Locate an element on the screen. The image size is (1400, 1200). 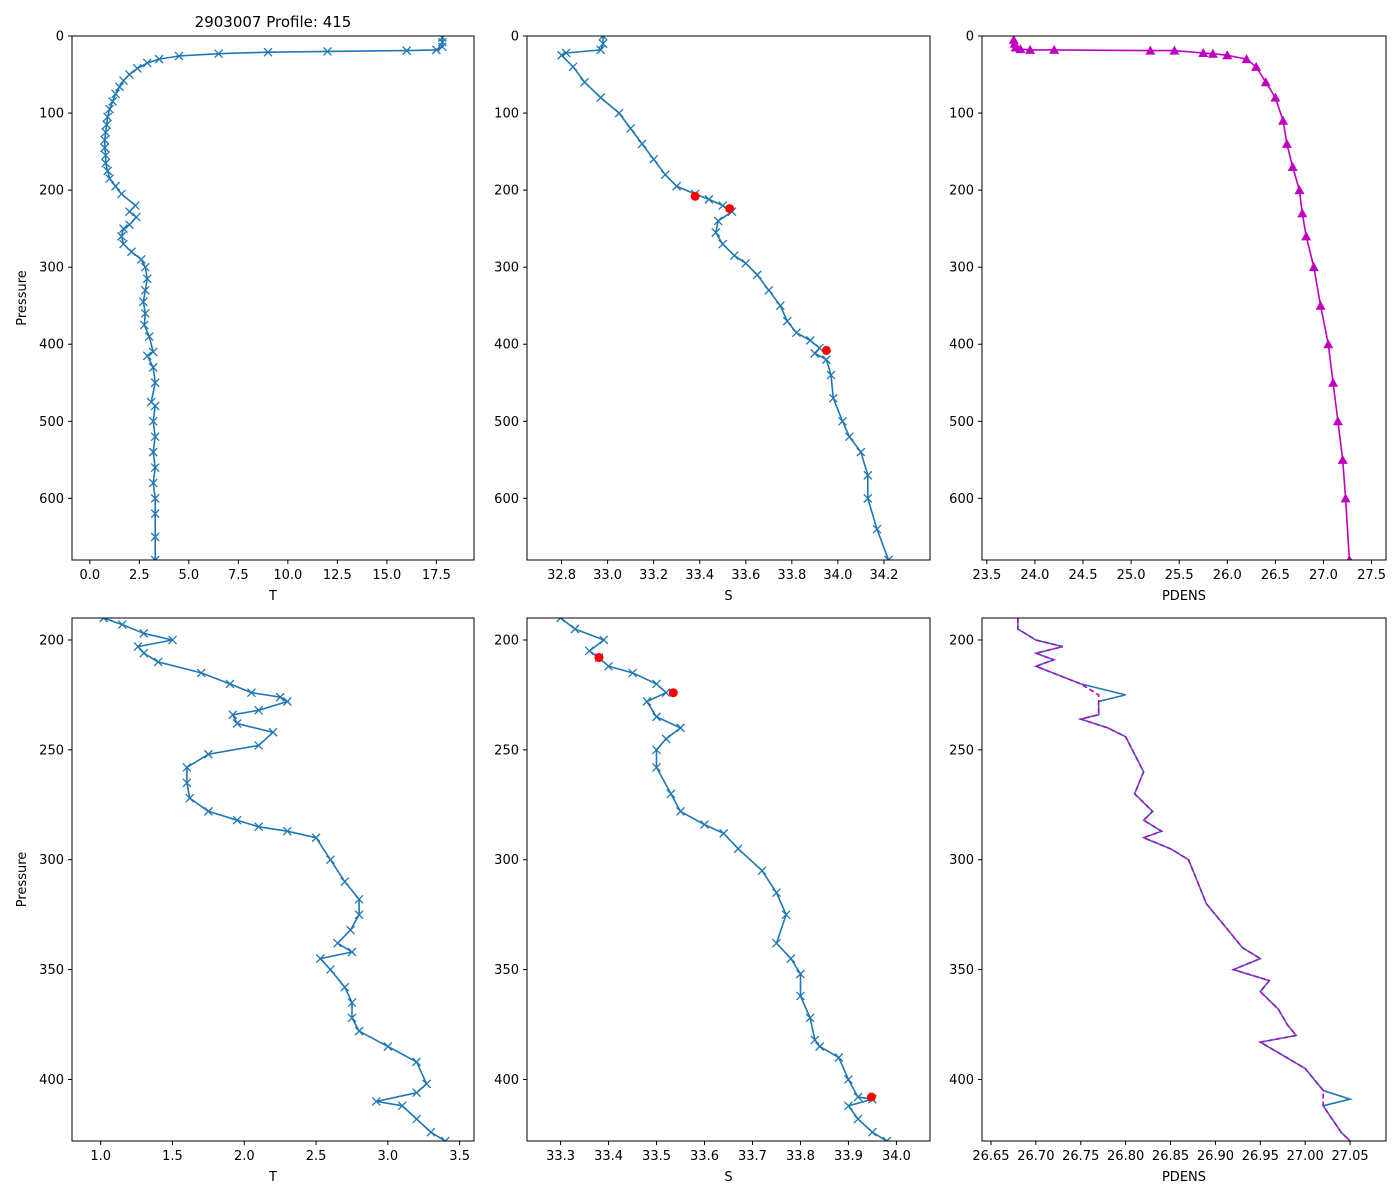
x-tick-label: 33.3 is located at coordinates (560, 1156).